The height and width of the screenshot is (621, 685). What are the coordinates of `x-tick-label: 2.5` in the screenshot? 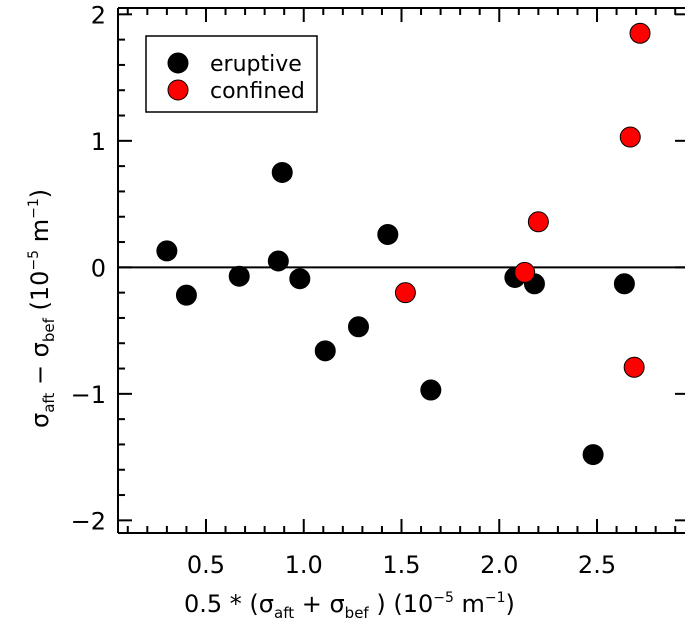 It's located at (597, 565).